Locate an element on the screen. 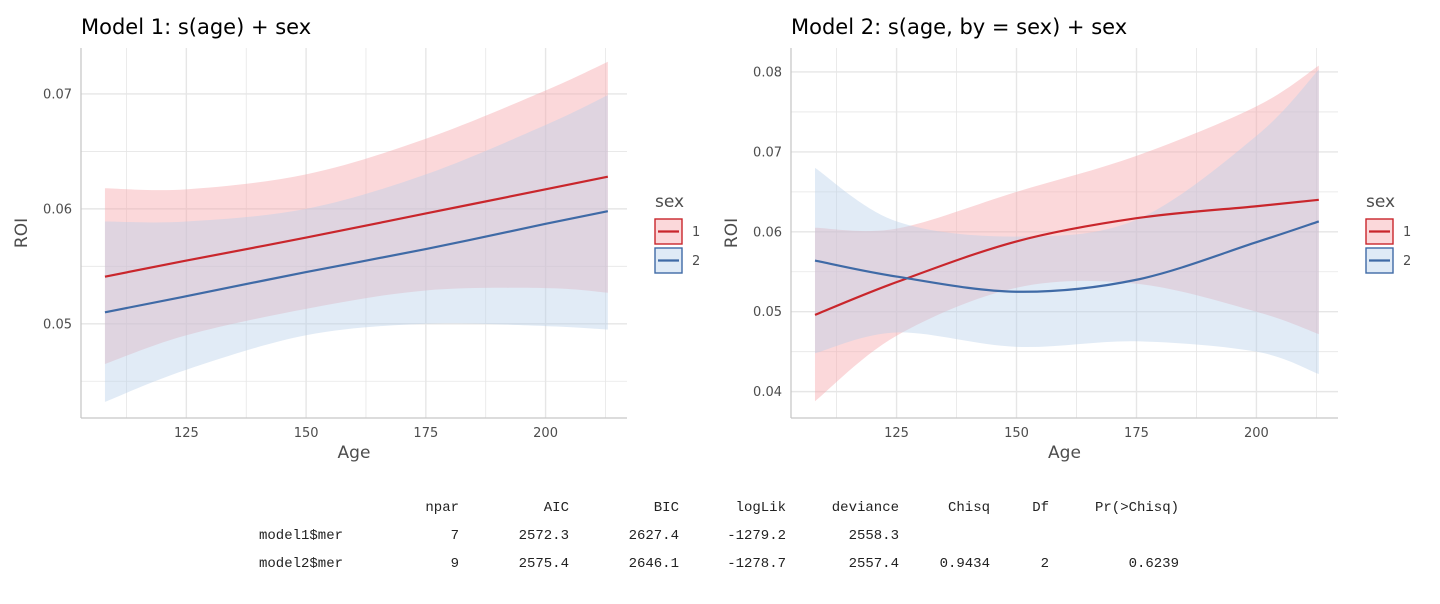 This screenshot has width=1440, height=604. table-cell: 0.9434 is located at coordinates (964, 564).